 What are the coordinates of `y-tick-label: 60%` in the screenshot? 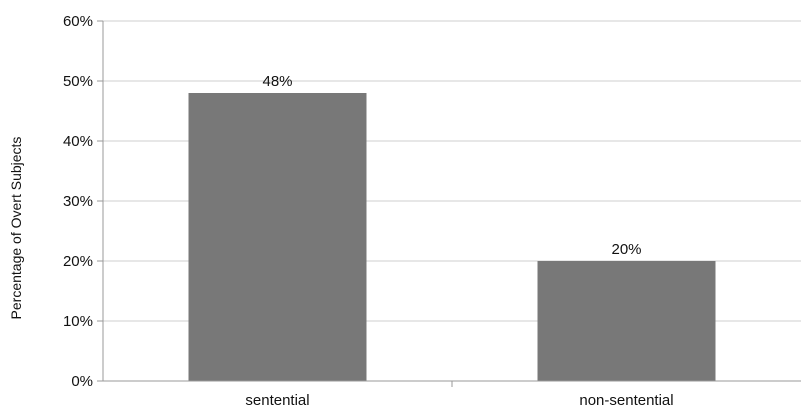 It's located at (78, 21).